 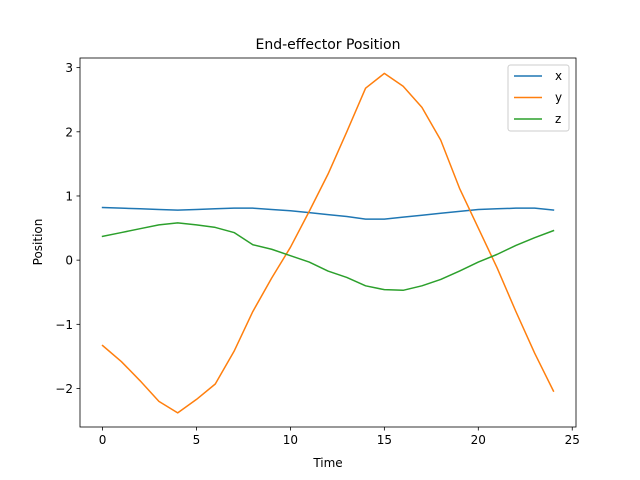 What do you see at coordinates (38, 242) in the screenshot?
I see `y-axis-label: Position` at bounding box center [38, 242].